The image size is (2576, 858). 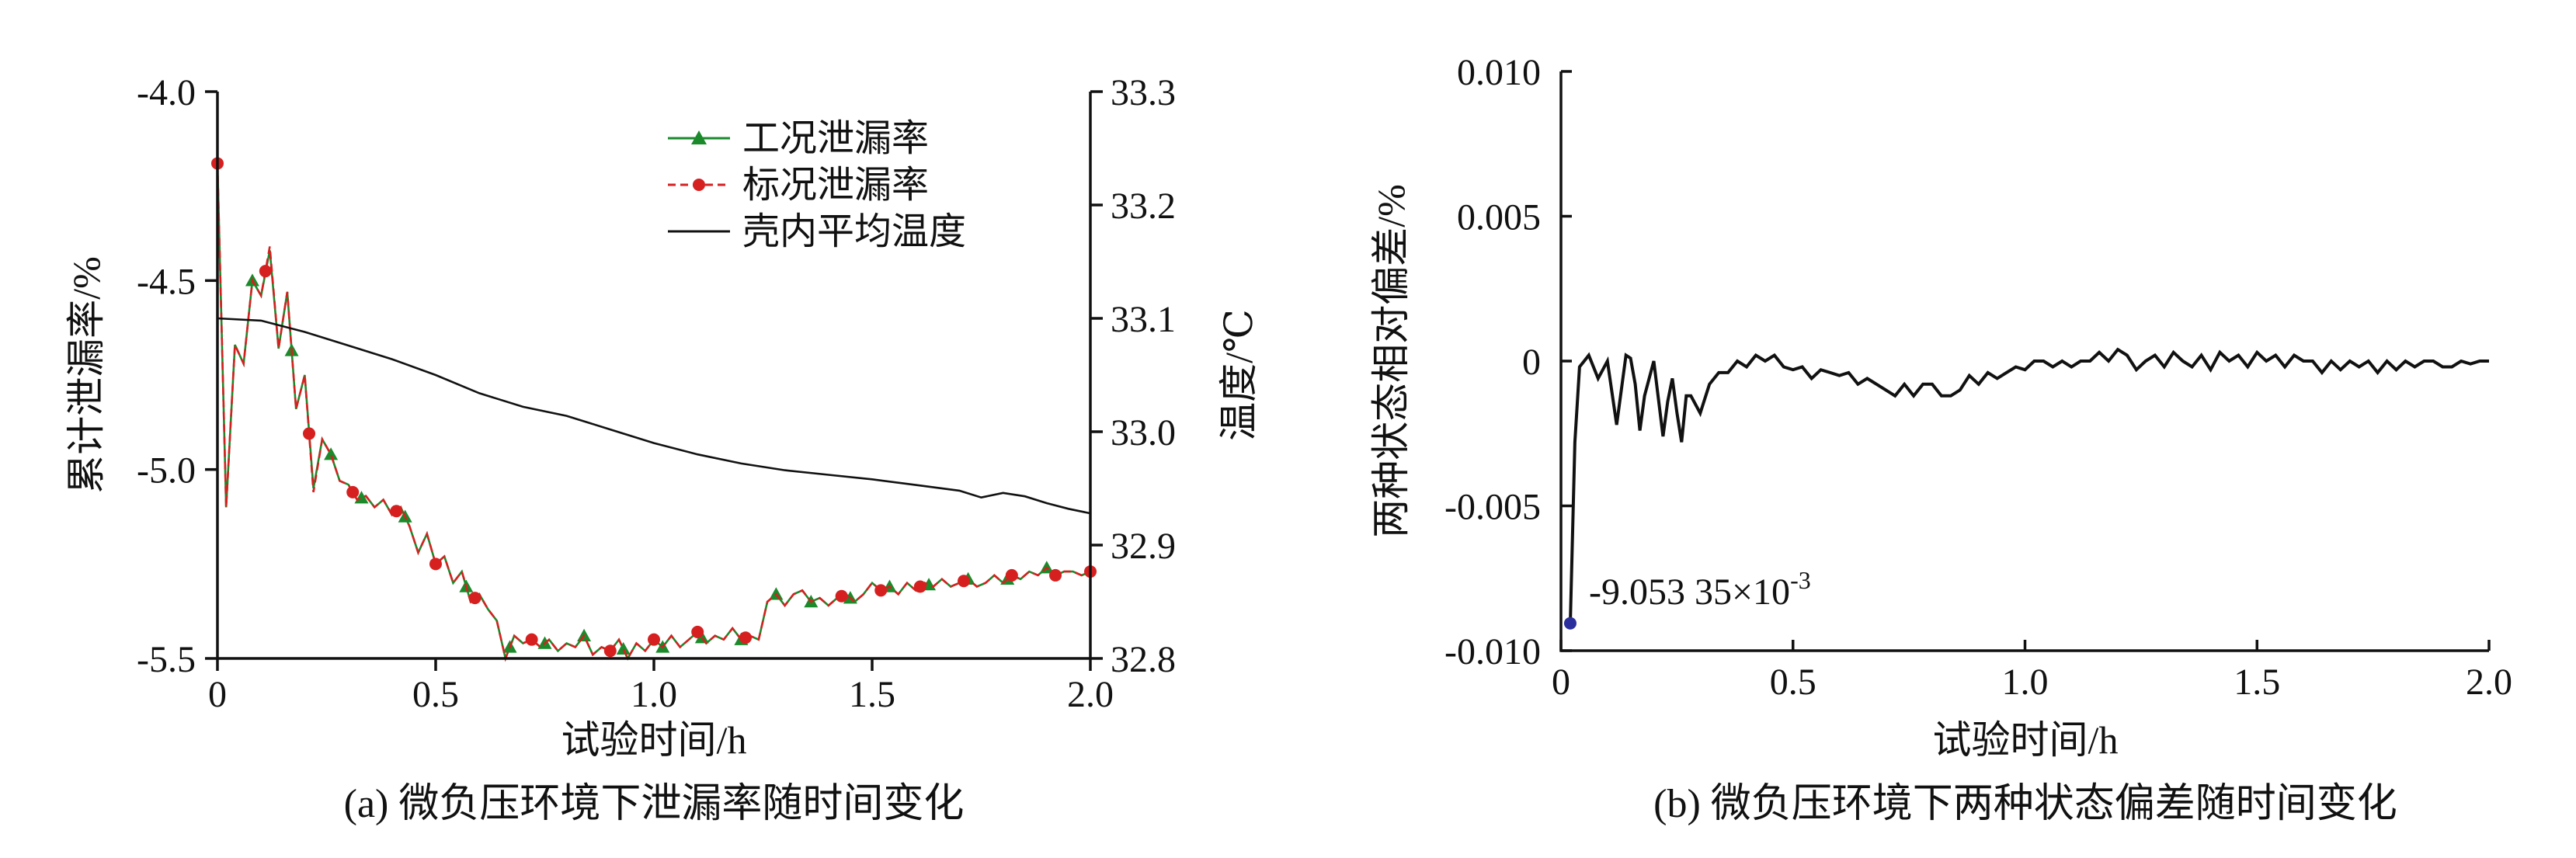 I want to click on legend-label: 壳内平均温度, so click(x=854, y=231).